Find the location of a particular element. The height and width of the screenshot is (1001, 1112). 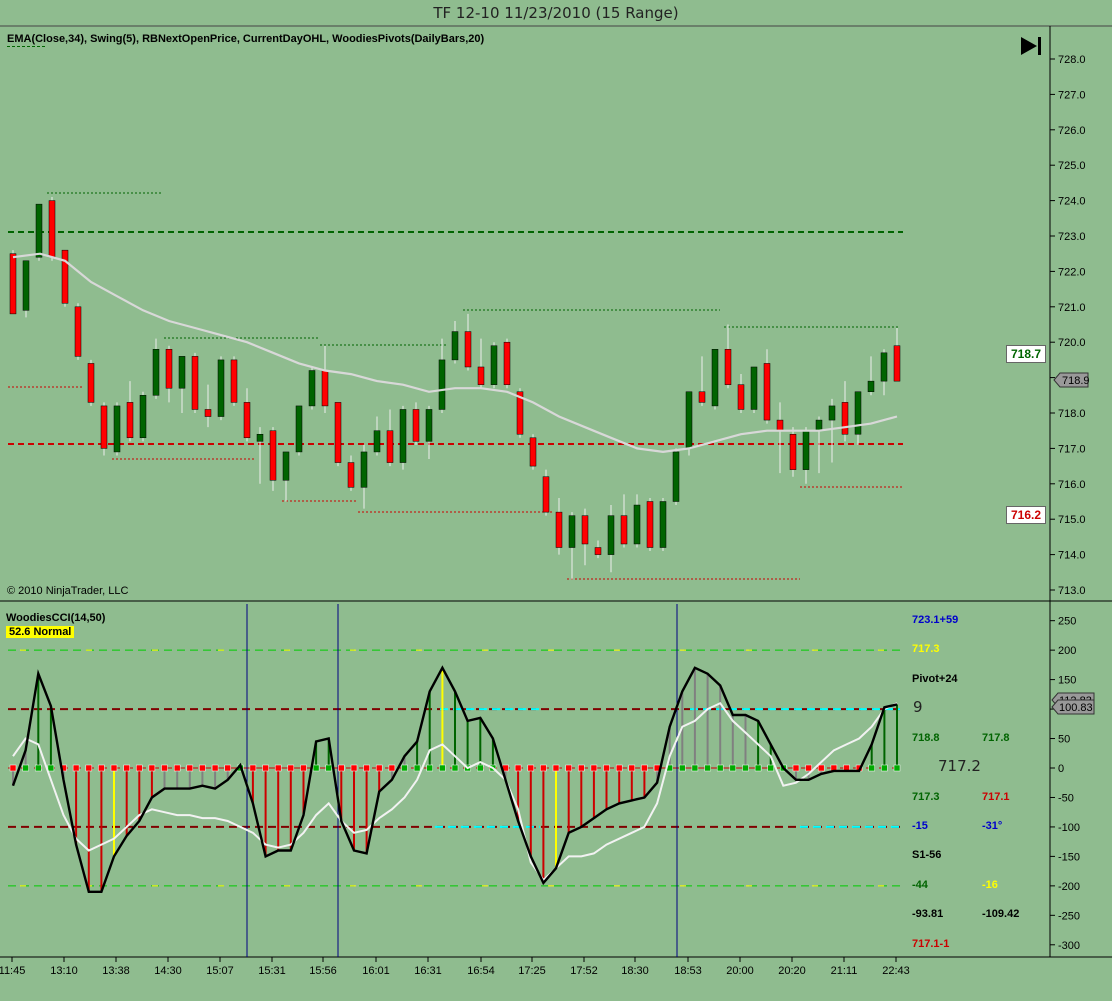

pivot-center: 717.2 is located at coordinates (959, 766).